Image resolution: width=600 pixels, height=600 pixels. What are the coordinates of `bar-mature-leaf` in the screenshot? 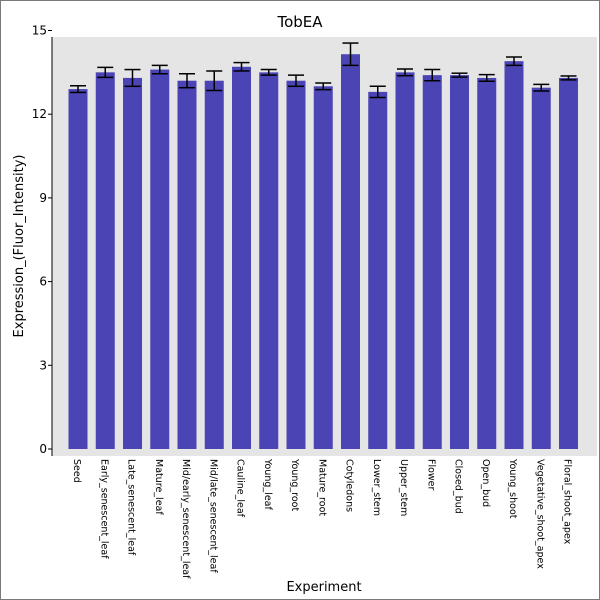 It's located at (160, 259).